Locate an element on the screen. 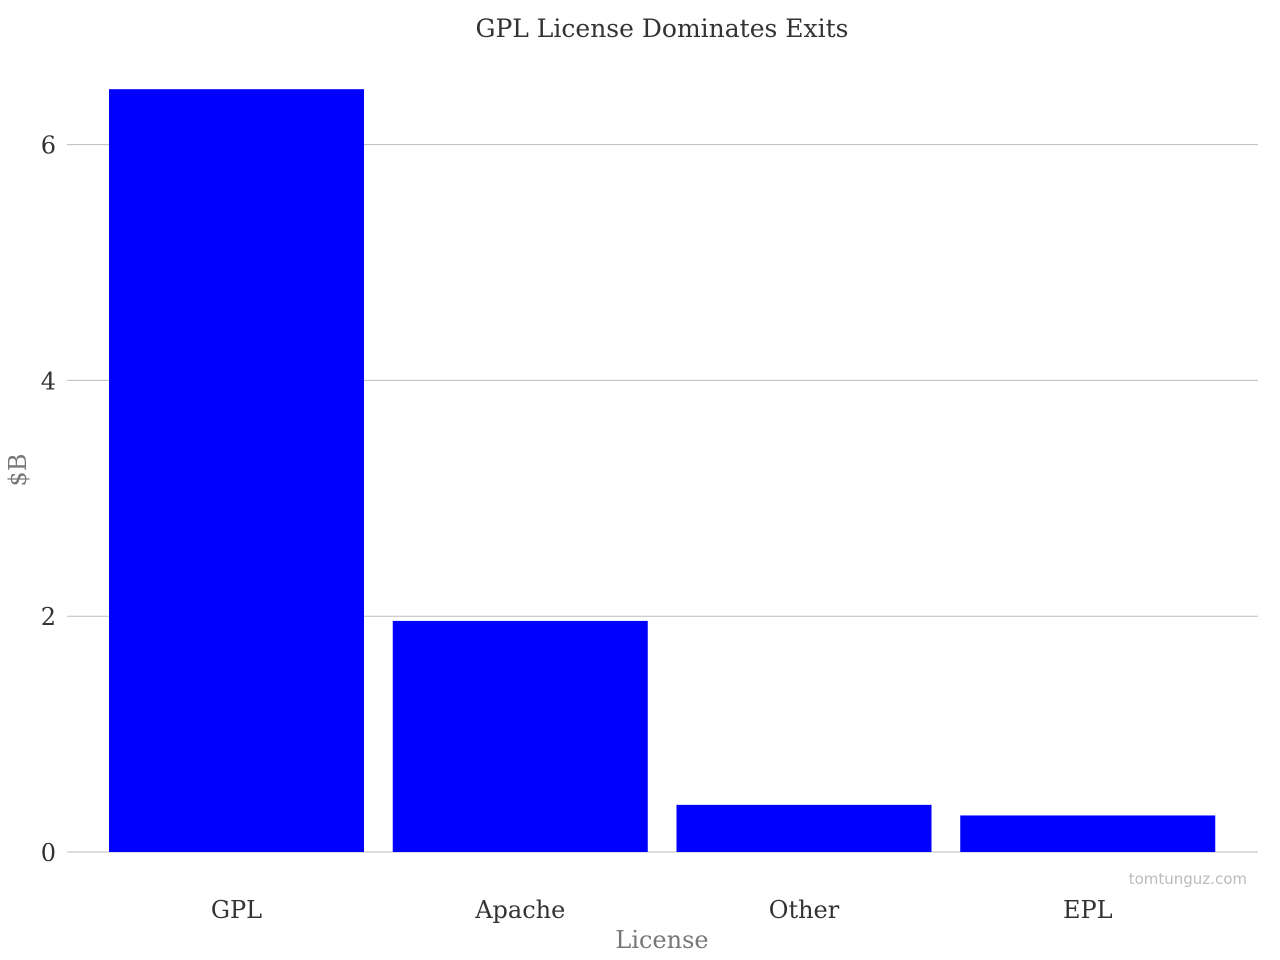 The image size is (1280, 960). y-axis-title: $B is located at coordinates (18, 470).